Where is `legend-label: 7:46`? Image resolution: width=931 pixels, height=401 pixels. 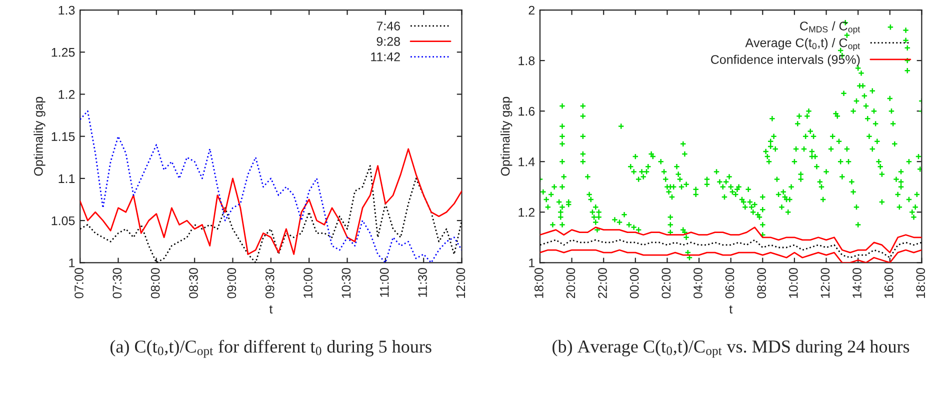
legend-label: 7:46 is located at coordinates (388, 26).